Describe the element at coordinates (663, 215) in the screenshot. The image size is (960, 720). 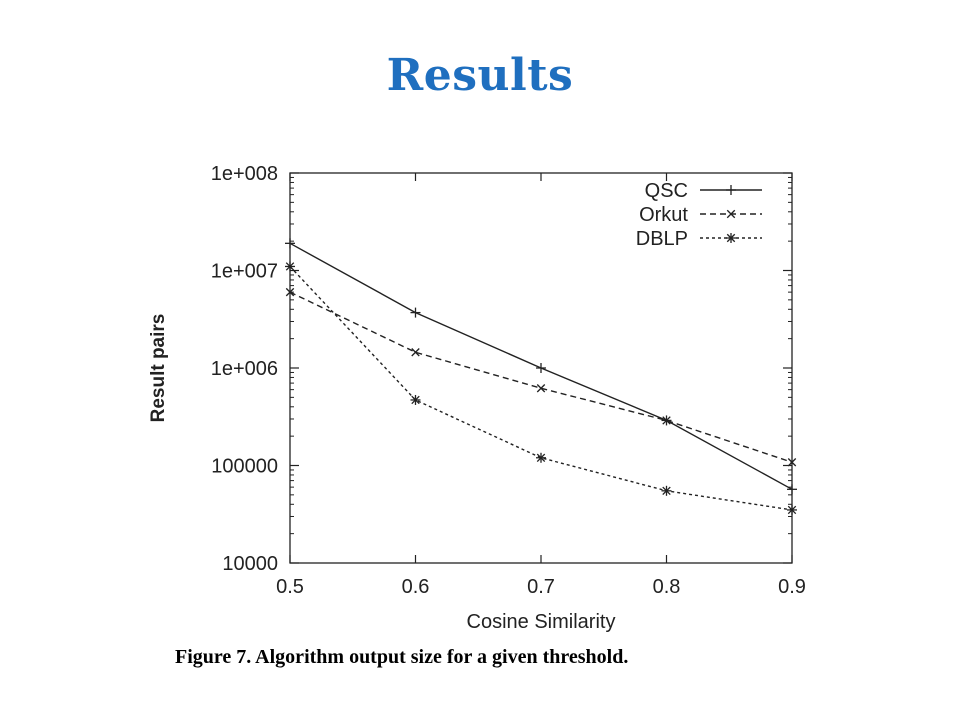
I see `legend-label-orkut: Orkut` at that location.